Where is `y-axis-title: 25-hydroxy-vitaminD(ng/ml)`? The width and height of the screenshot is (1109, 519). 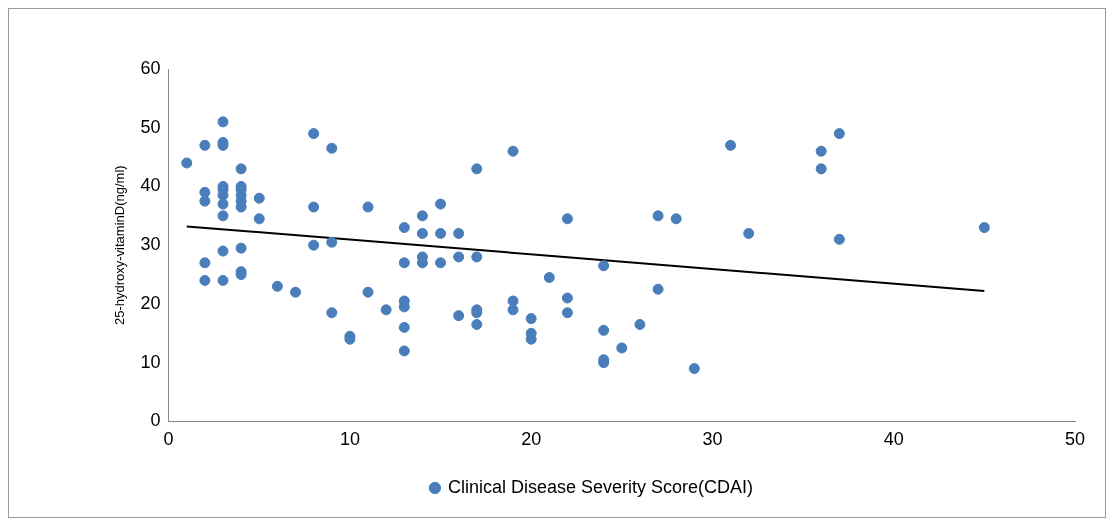 y-axis-title: 25-hydroxy-vitaminD(ng/ml) is located at coordinates (120, 245).